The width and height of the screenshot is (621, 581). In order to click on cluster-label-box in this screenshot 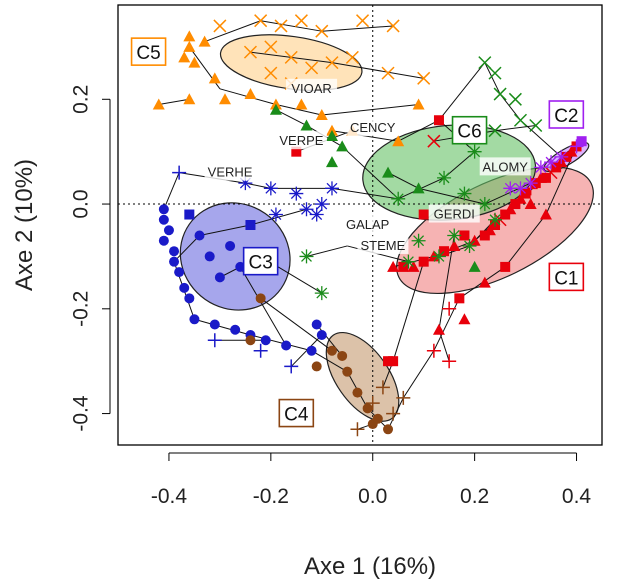, I will do `click(566, 277)`.